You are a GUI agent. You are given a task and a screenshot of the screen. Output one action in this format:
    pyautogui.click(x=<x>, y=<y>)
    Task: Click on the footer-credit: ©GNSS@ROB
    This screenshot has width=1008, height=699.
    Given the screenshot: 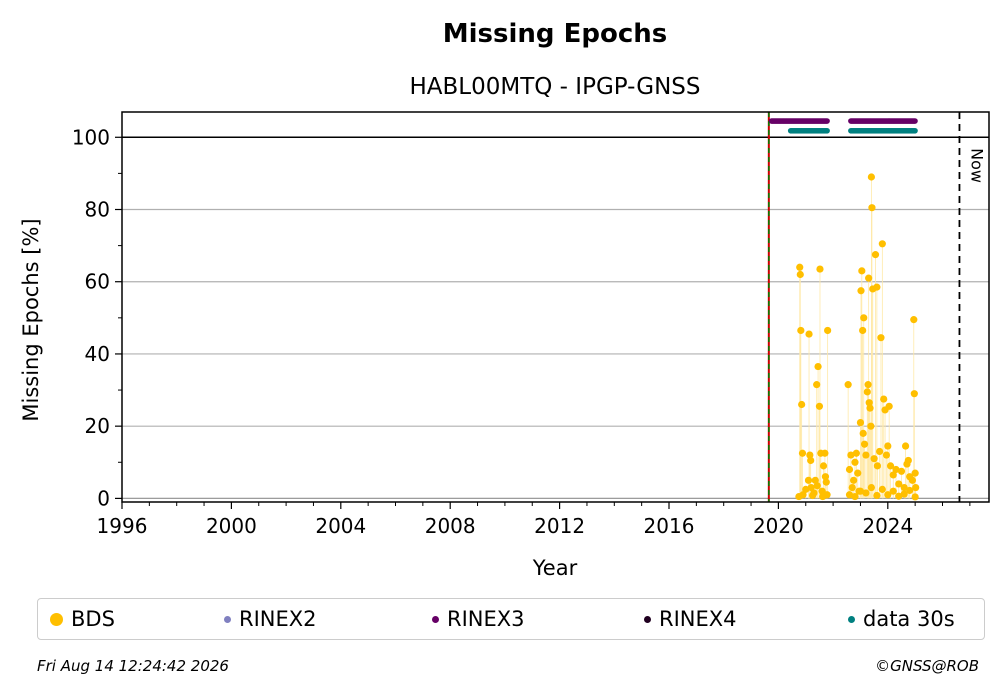 What is the action you would take?
    pyautogui.click(x=927, y=666)
    